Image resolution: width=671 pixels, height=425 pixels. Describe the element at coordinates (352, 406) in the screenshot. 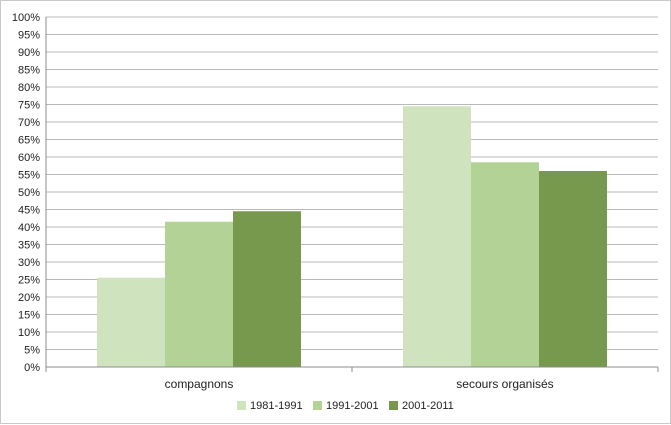

I see `legend-label: 1991-2001` at that location.